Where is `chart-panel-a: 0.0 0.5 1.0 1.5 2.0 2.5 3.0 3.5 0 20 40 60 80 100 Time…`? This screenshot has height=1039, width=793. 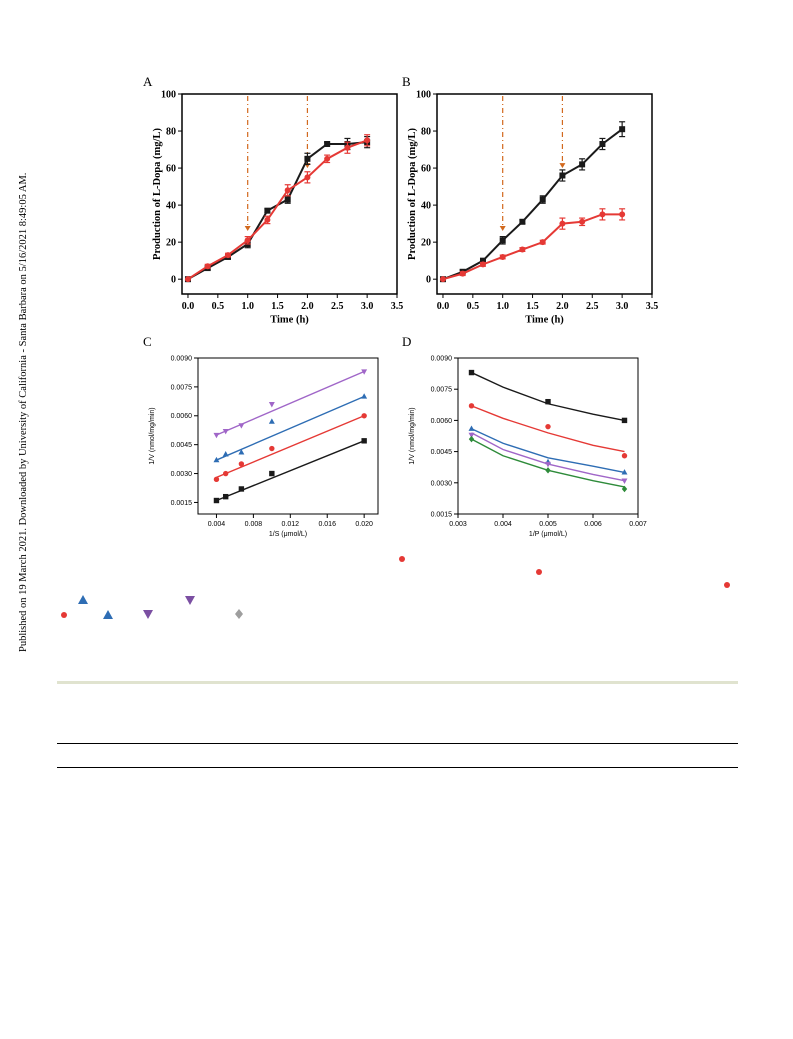 chart-panel-a: 0.0 0.5 1.0 1.5 2.0 2.5 3.0 3.5 0 20 40 60 80 100 Time… is located at coordinates (278, 208).